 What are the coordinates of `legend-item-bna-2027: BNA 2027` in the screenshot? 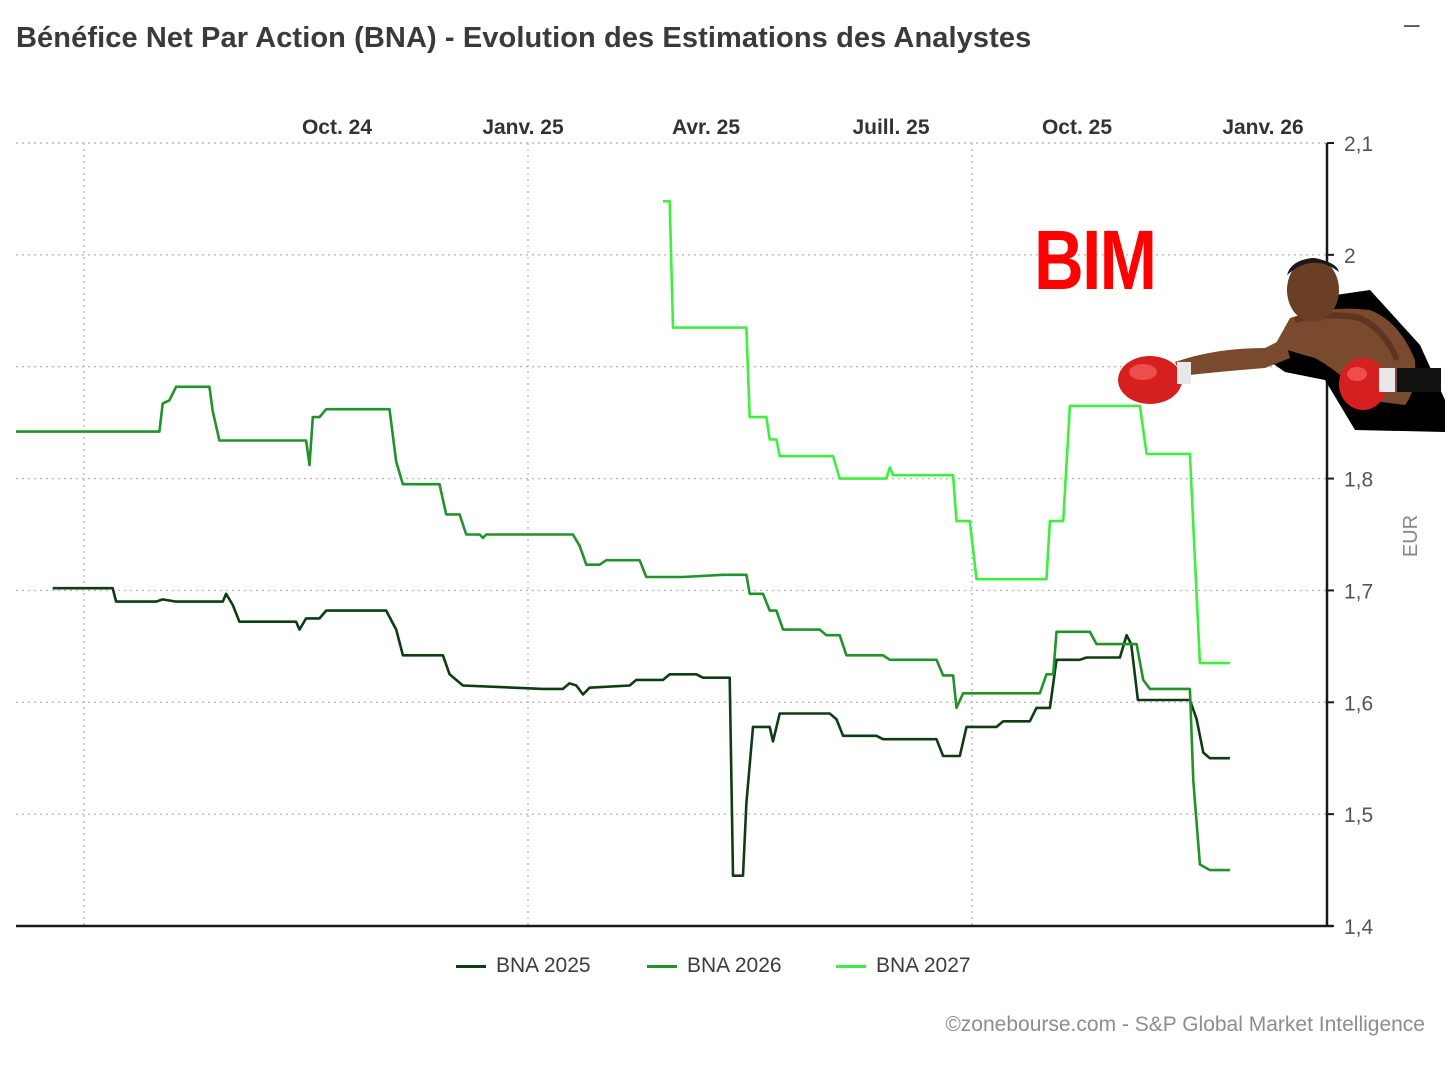 It's located at (903, 966).